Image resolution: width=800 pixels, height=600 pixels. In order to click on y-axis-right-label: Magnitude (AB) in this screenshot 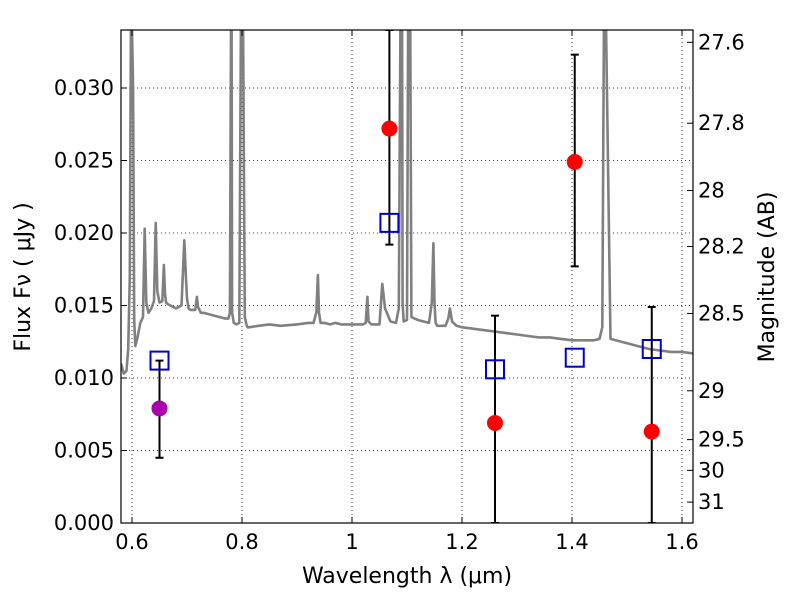, I will do `click(767, 277)`.